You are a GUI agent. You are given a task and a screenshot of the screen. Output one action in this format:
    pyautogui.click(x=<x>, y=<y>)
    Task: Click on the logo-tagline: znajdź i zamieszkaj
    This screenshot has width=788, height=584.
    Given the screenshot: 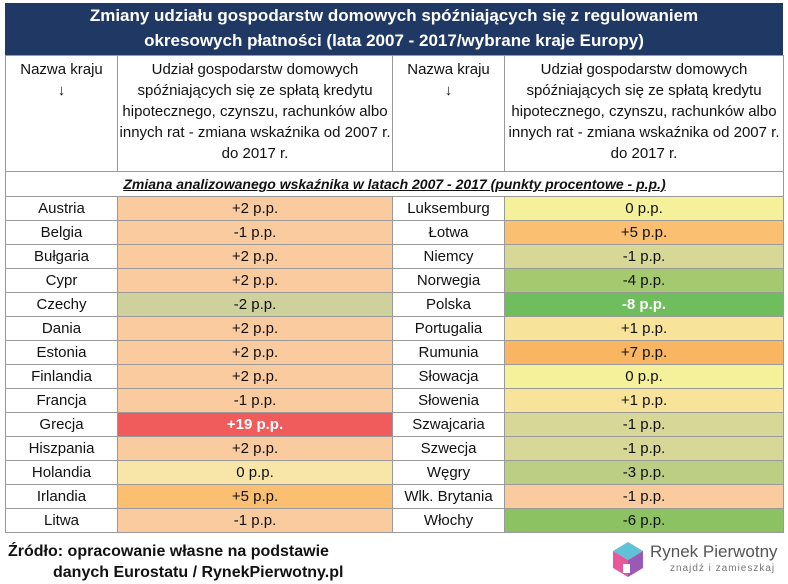 What is the action you would take?
    pyautogui.click(x=723, y=568)
    